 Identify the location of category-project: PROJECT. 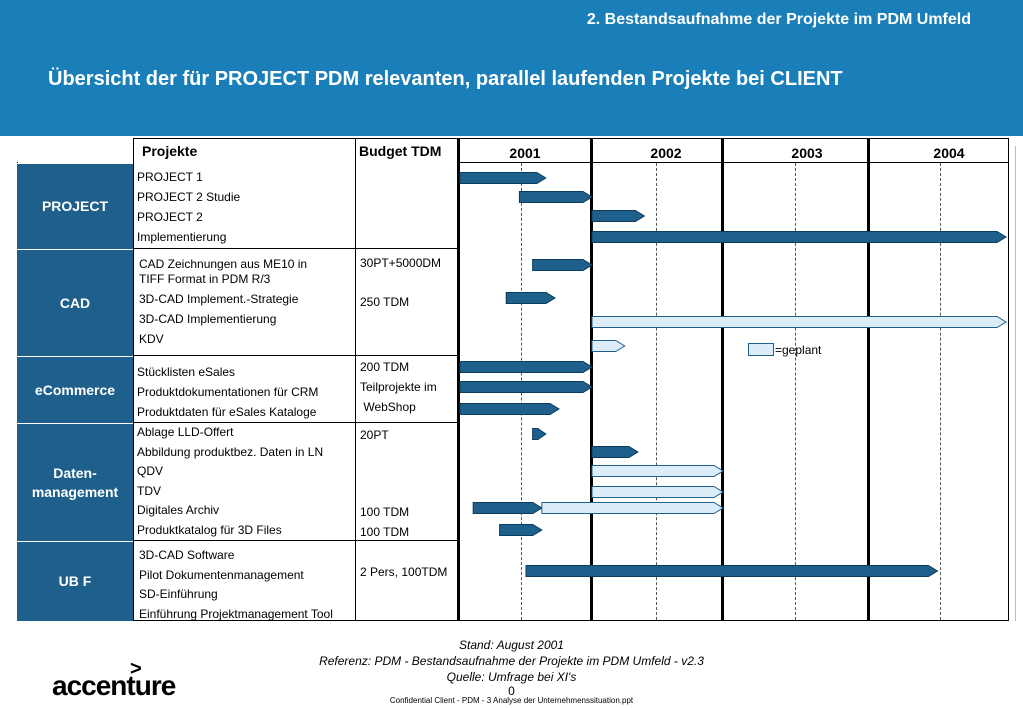
(75, 206).